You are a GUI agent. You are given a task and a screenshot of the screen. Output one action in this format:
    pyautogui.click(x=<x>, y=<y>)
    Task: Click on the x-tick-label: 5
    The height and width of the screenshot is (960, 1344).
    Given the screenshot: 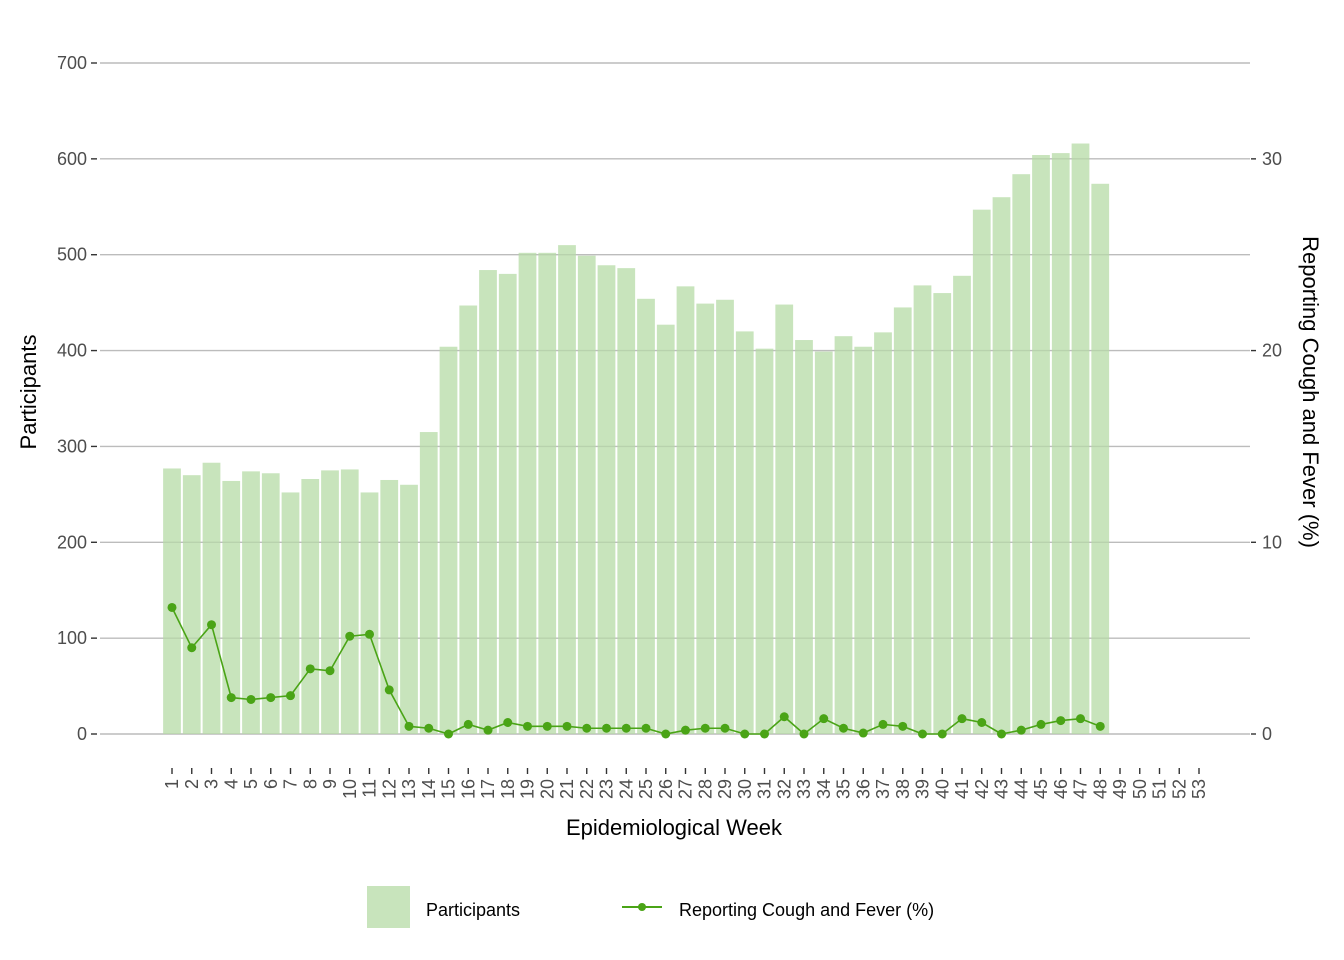 What is the action you would take?
    pyautogui.click(x=251, y=784)
    